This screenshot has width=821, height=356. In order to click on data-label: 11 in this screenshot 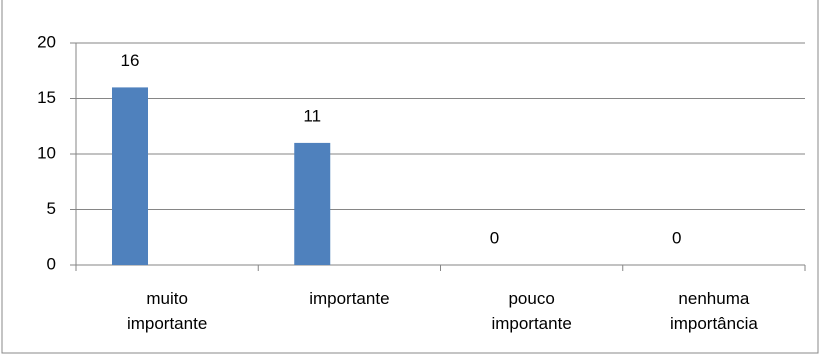, I will do `click(312, 115)`.